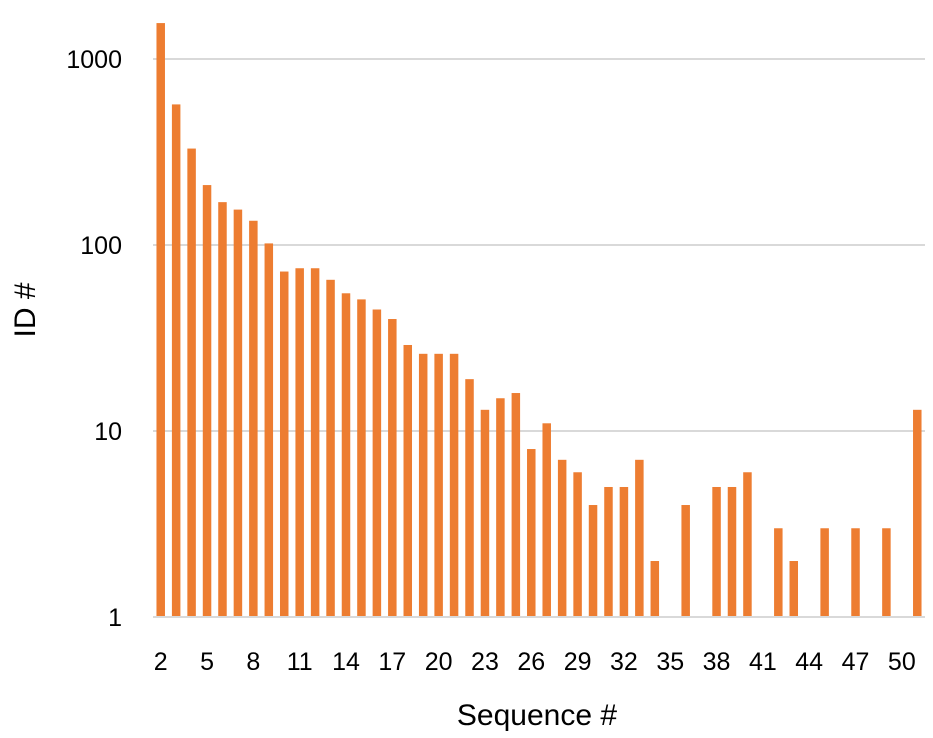 This screenshot has width=933, height=738. What do you see at coordinates (531, 662) in the screenshot?
I see `x-tick-label: 26` at bounding box center [531, 662].